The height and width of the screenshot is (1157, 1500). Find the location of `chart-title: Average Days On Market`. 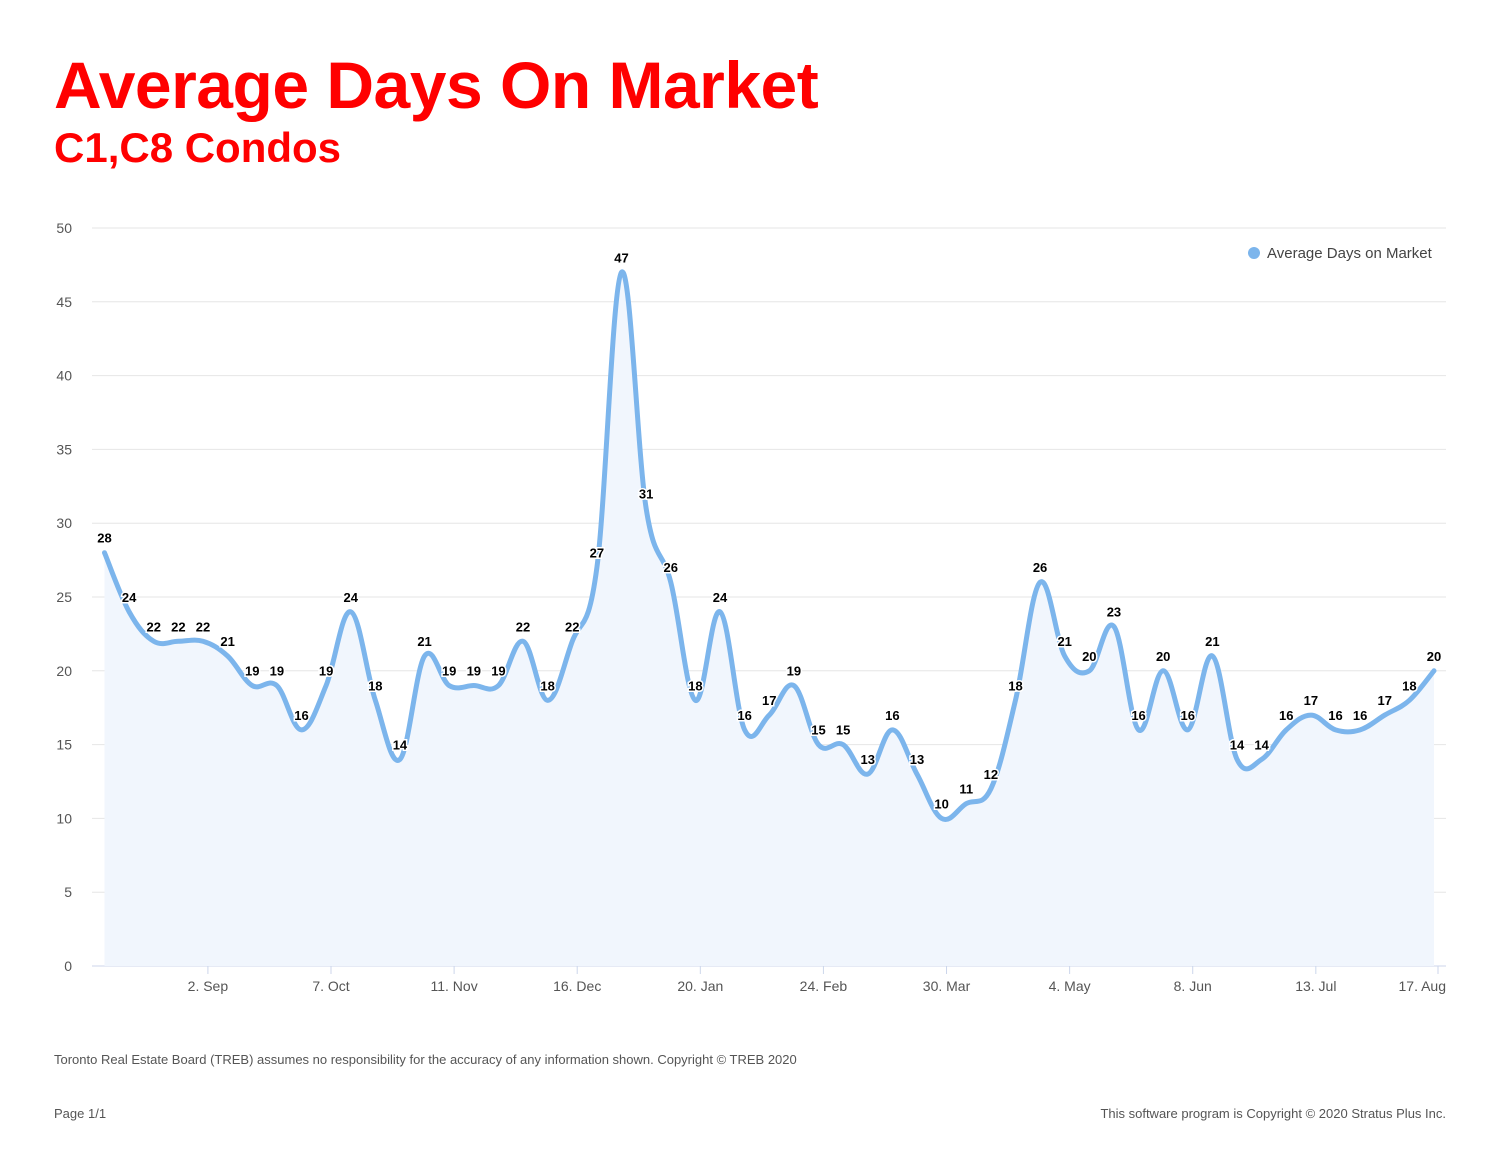

chart-title: Average Days On Market is located at coordinates (436, 85).